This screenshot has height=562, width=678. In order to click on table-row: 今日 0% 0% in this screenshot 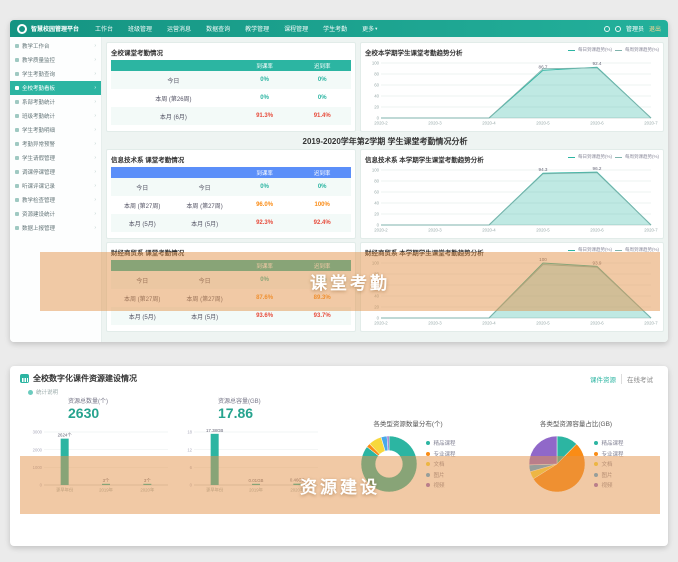, I will do `click(231, 80)`.